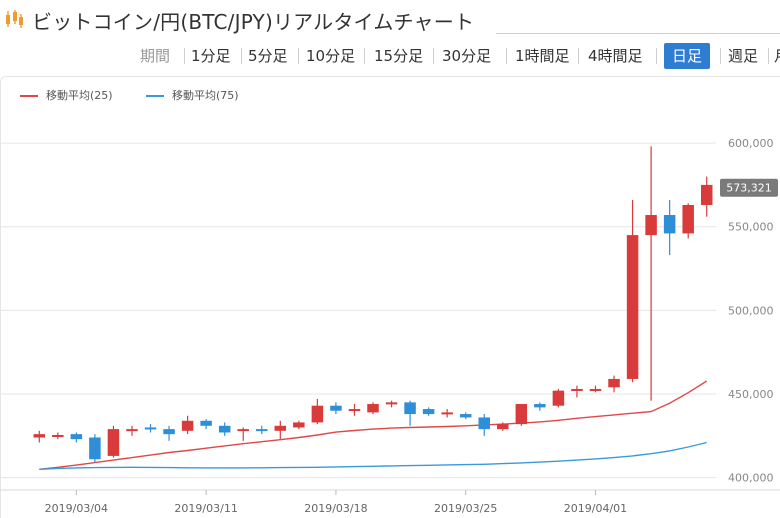 This screenshot has width=780, height=518. I want to click on period-label: 期間, so click(155, 56).